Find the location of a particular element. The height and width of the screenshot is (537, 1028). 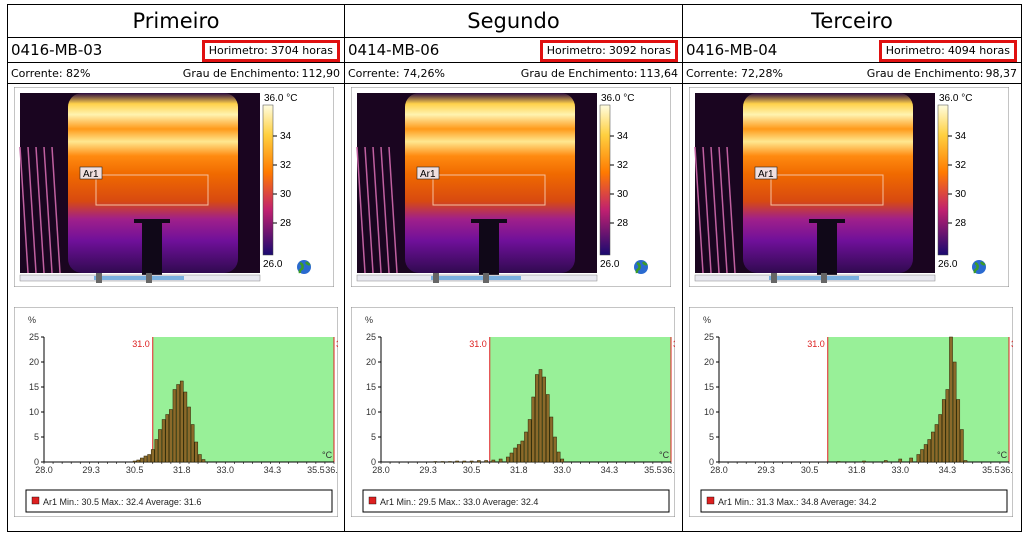

horimetro-badge: Horimetro: 3092 horas is located at coordinates (608, 51).